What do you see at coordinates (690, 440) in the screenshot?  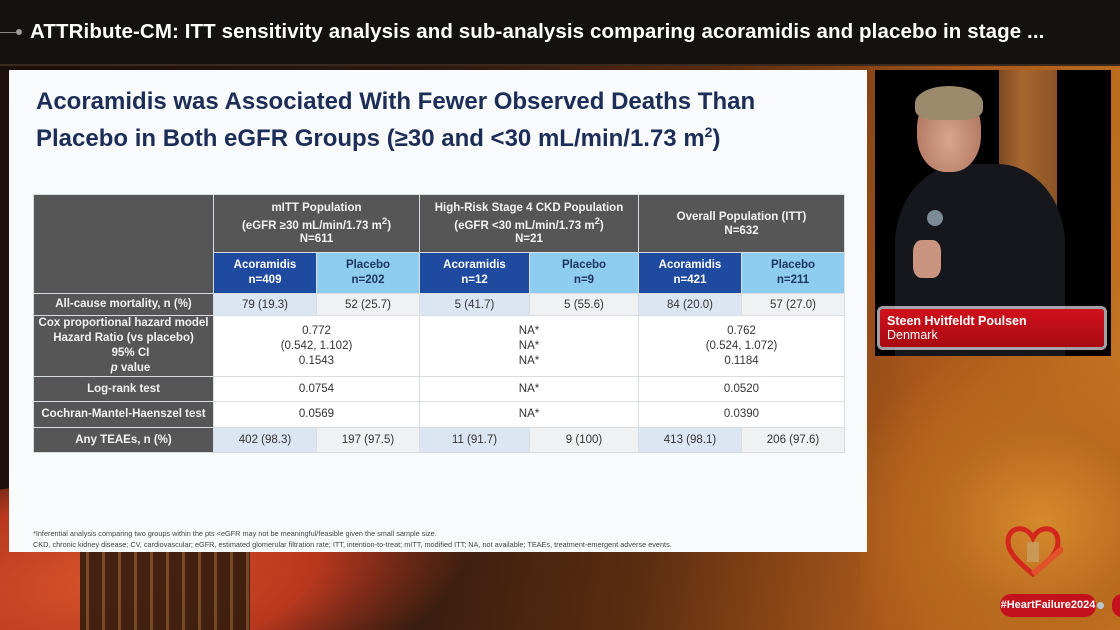 I see `table-cell: 413 (98.1)` at bounding box center [690, 440].